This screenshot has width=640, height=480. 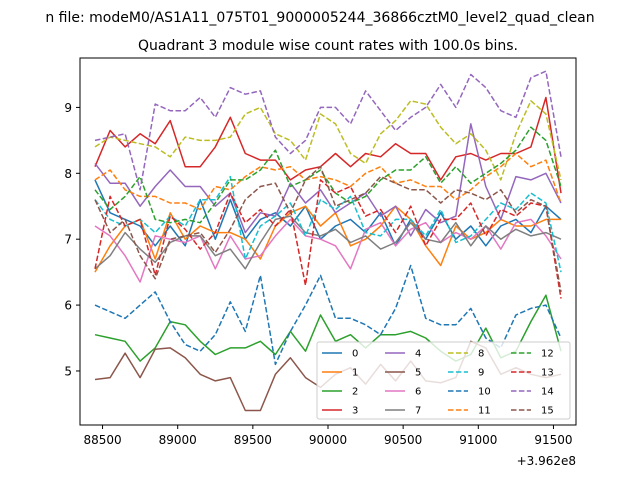 What do you see at coordinates (403, 440) in the screenshot?
I see `x-tick-label: 90500` at bounding box center [403, 440].